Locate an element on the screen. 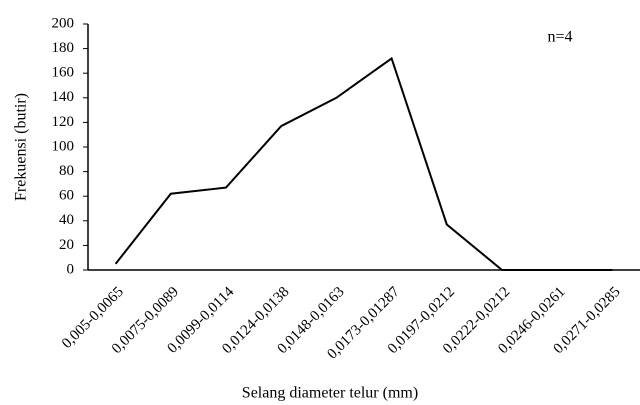 This screenshot has height=405, width=640. y-tick-label: 80 is located at coordinates (66, 171).